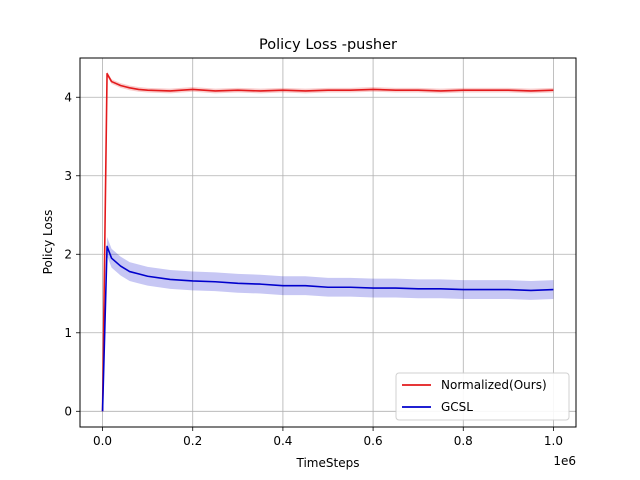 The width and height of the screenshot is (640, 480). I want to click on y-tick-label: 0, so click(68, 411).